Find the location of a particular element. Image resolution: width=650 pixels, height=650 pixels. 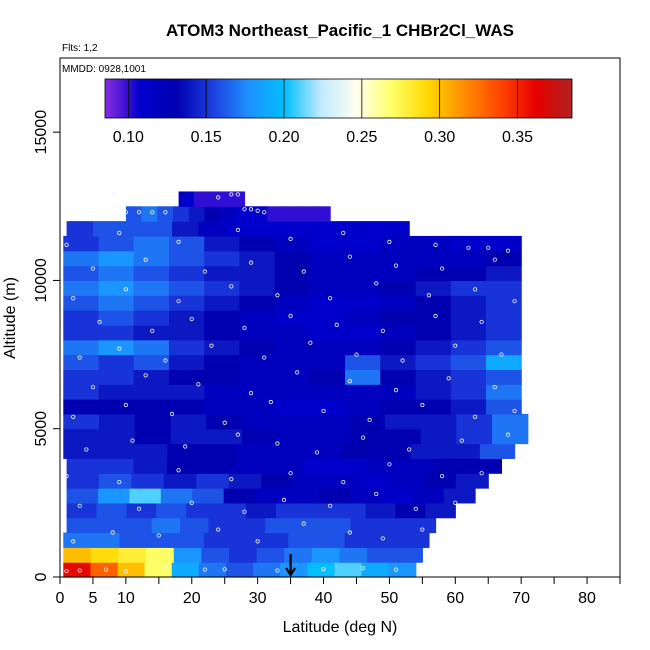

x-tick-label: 10 is located at coordinates (126, 598).